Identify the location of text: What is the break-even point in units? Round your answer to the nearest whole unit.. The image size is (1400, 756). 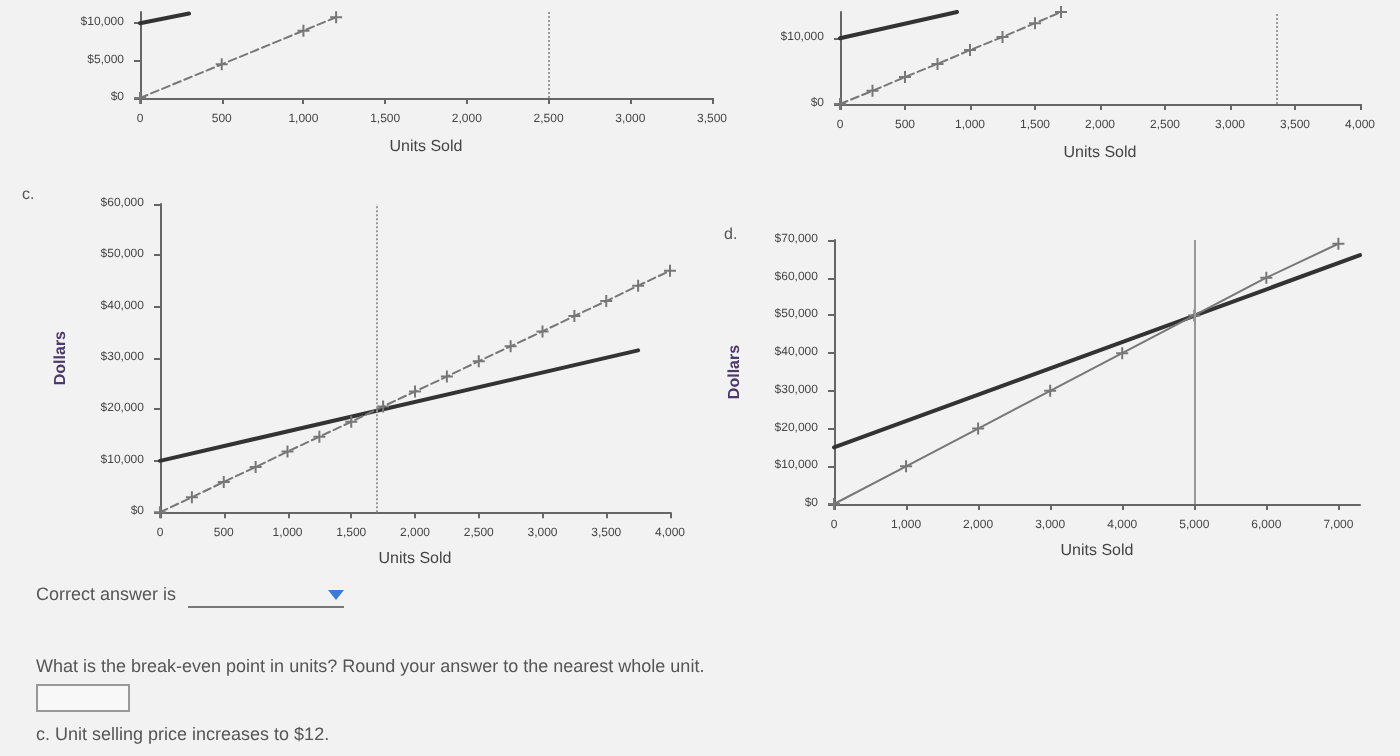
(370, 666).